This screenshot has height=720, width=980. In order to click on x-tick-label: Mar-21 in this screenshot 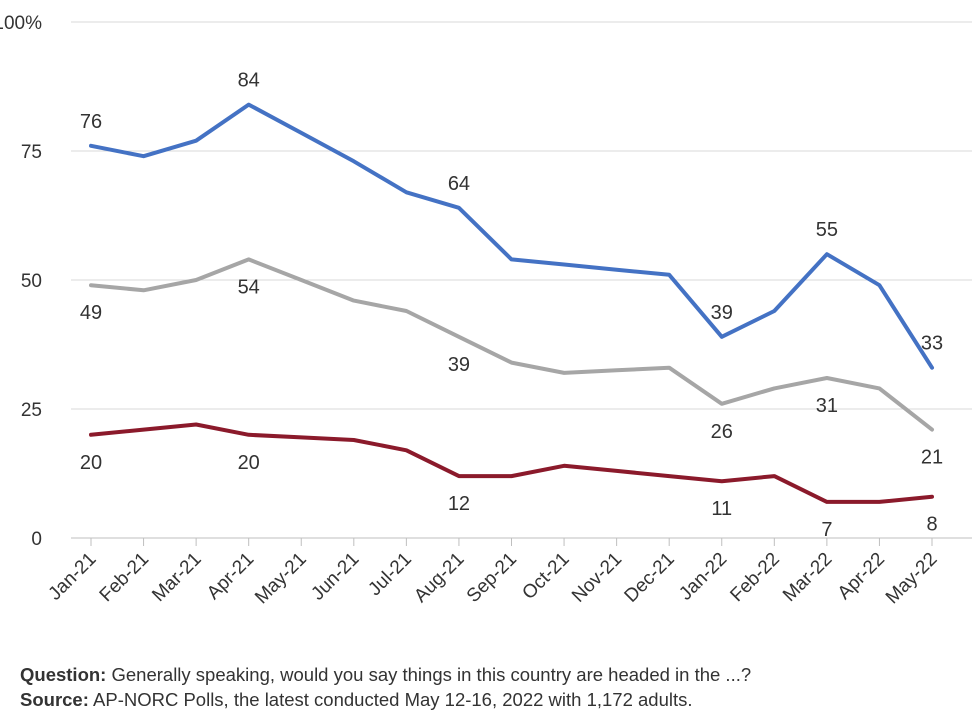, I will do `click(176, 577)`.